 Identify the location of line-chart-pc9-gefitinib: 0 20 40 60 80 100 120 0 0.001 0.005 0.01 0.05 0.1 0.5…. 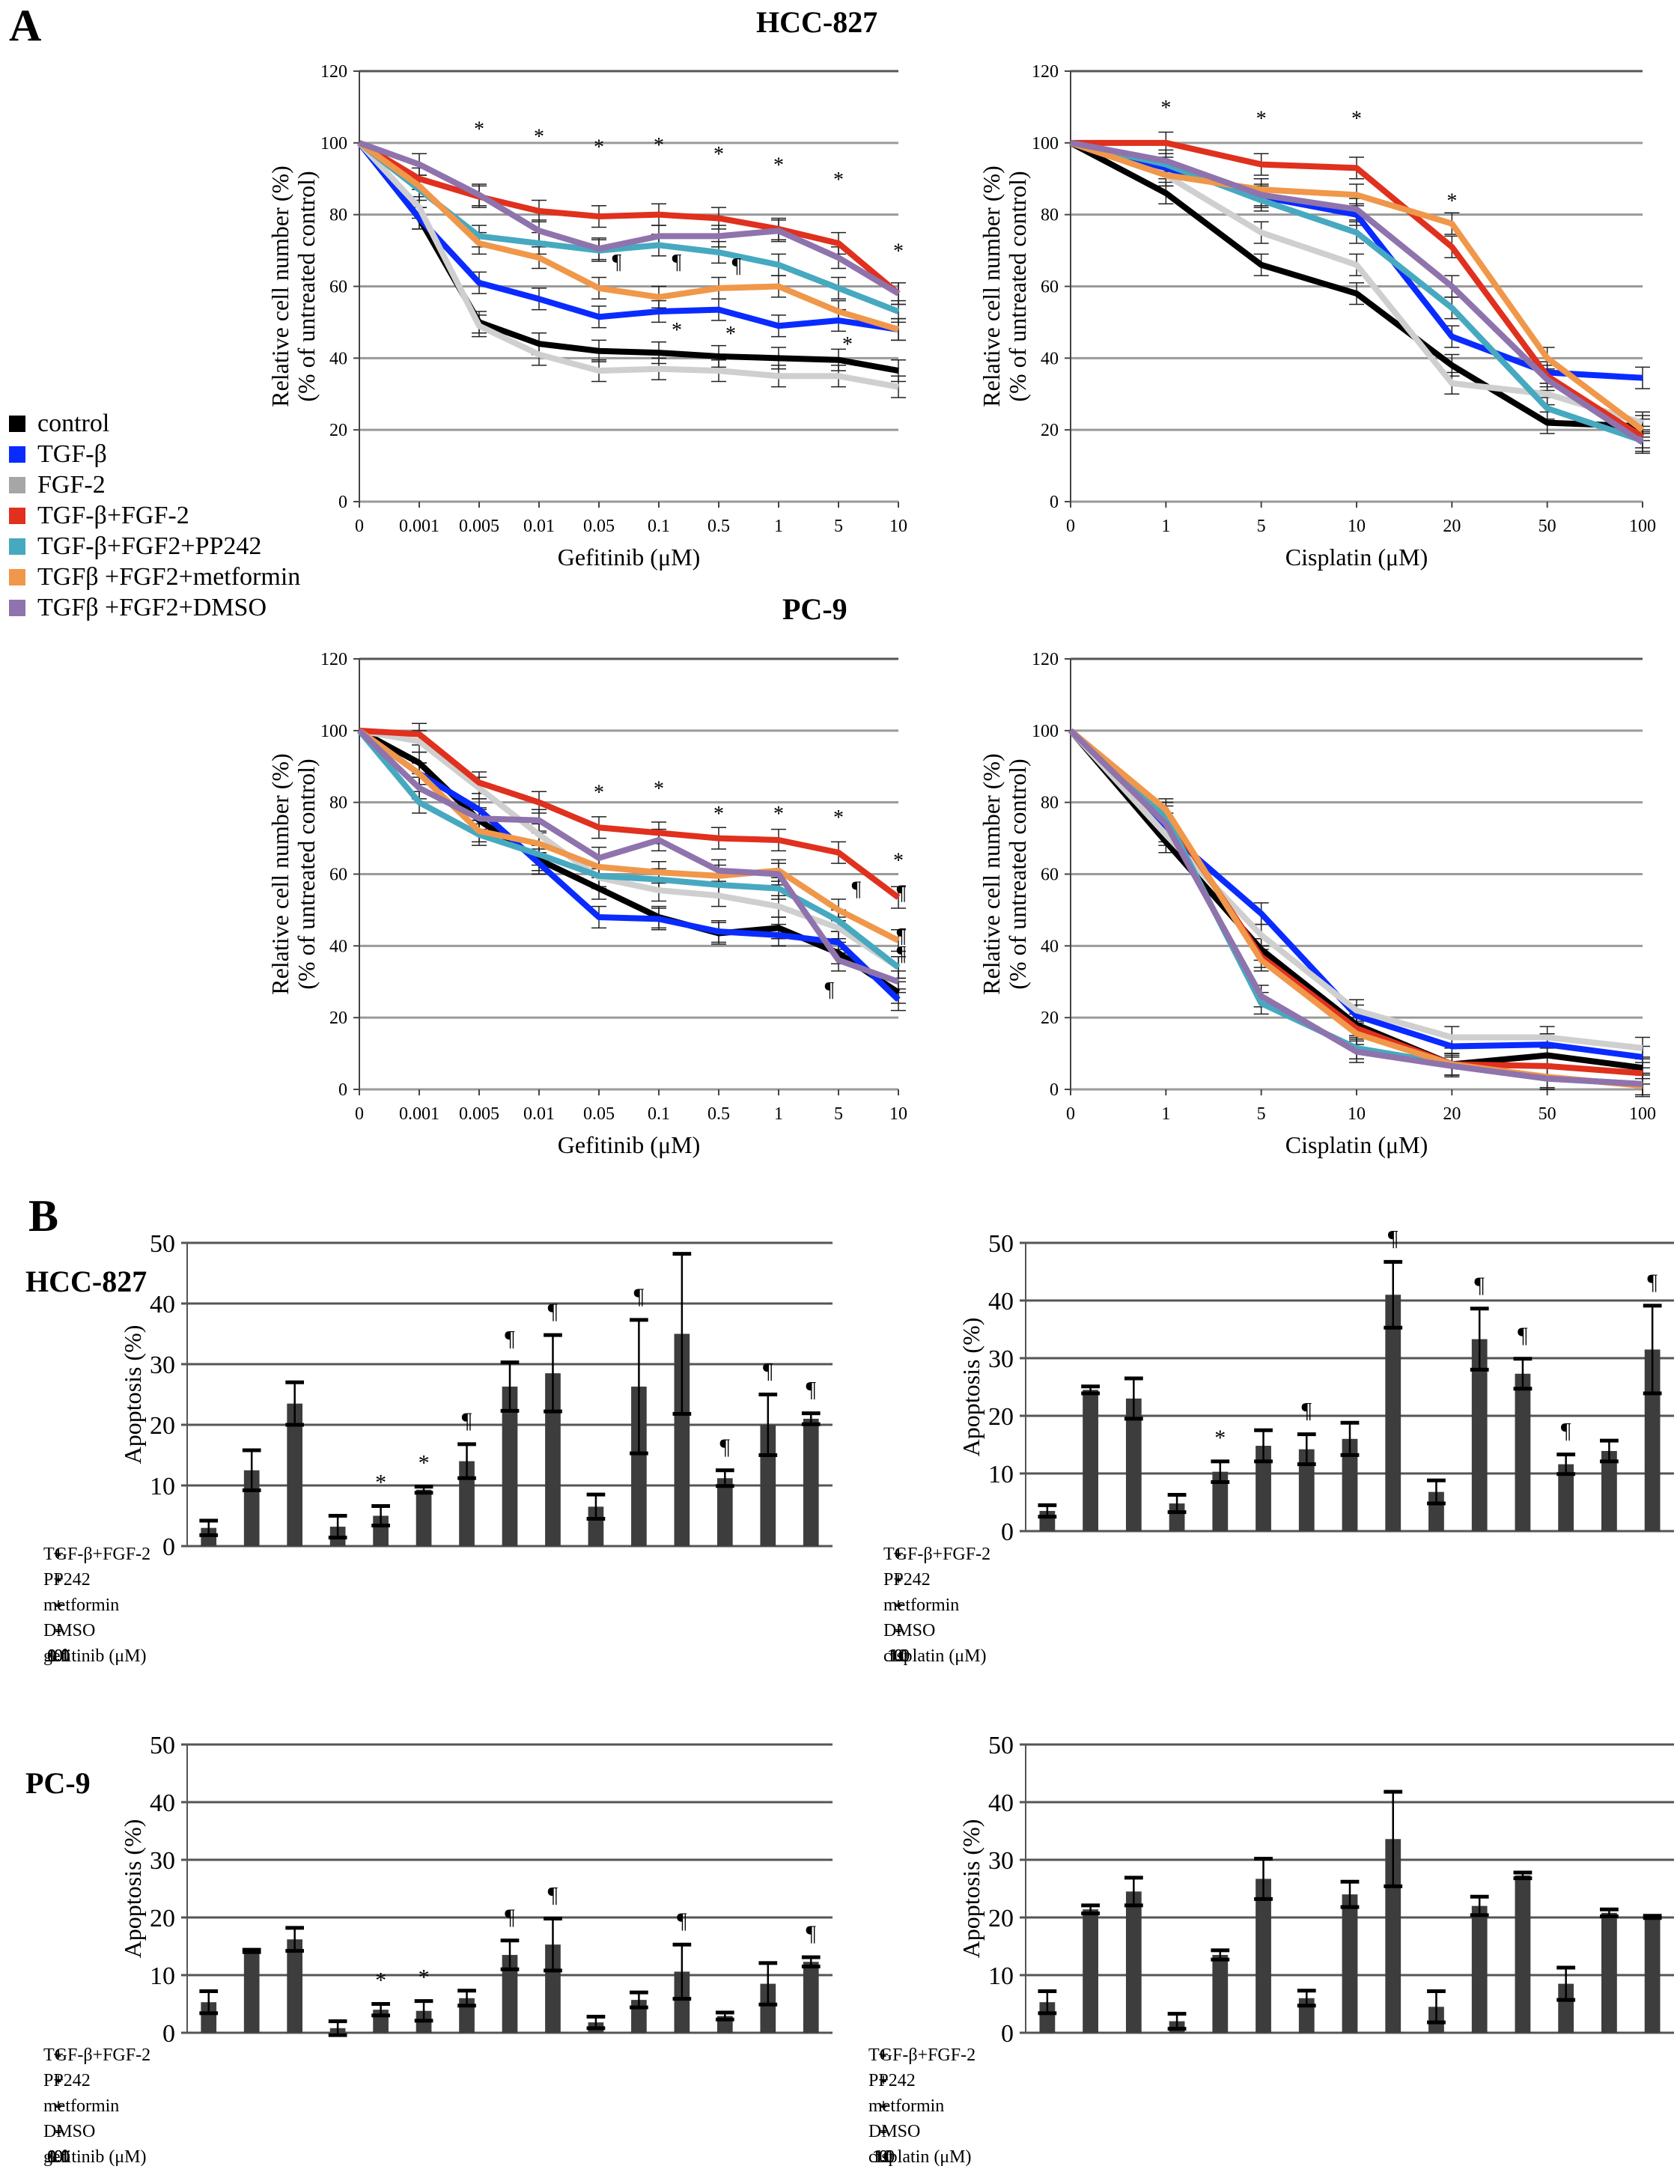
(587, 904).